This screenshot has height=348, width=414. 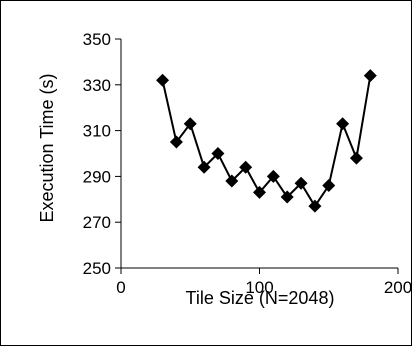 What do you see at coordinates (259, 287) in the screenshot?
I see `x-tick-label: 100` at bounding box center [259, 287].